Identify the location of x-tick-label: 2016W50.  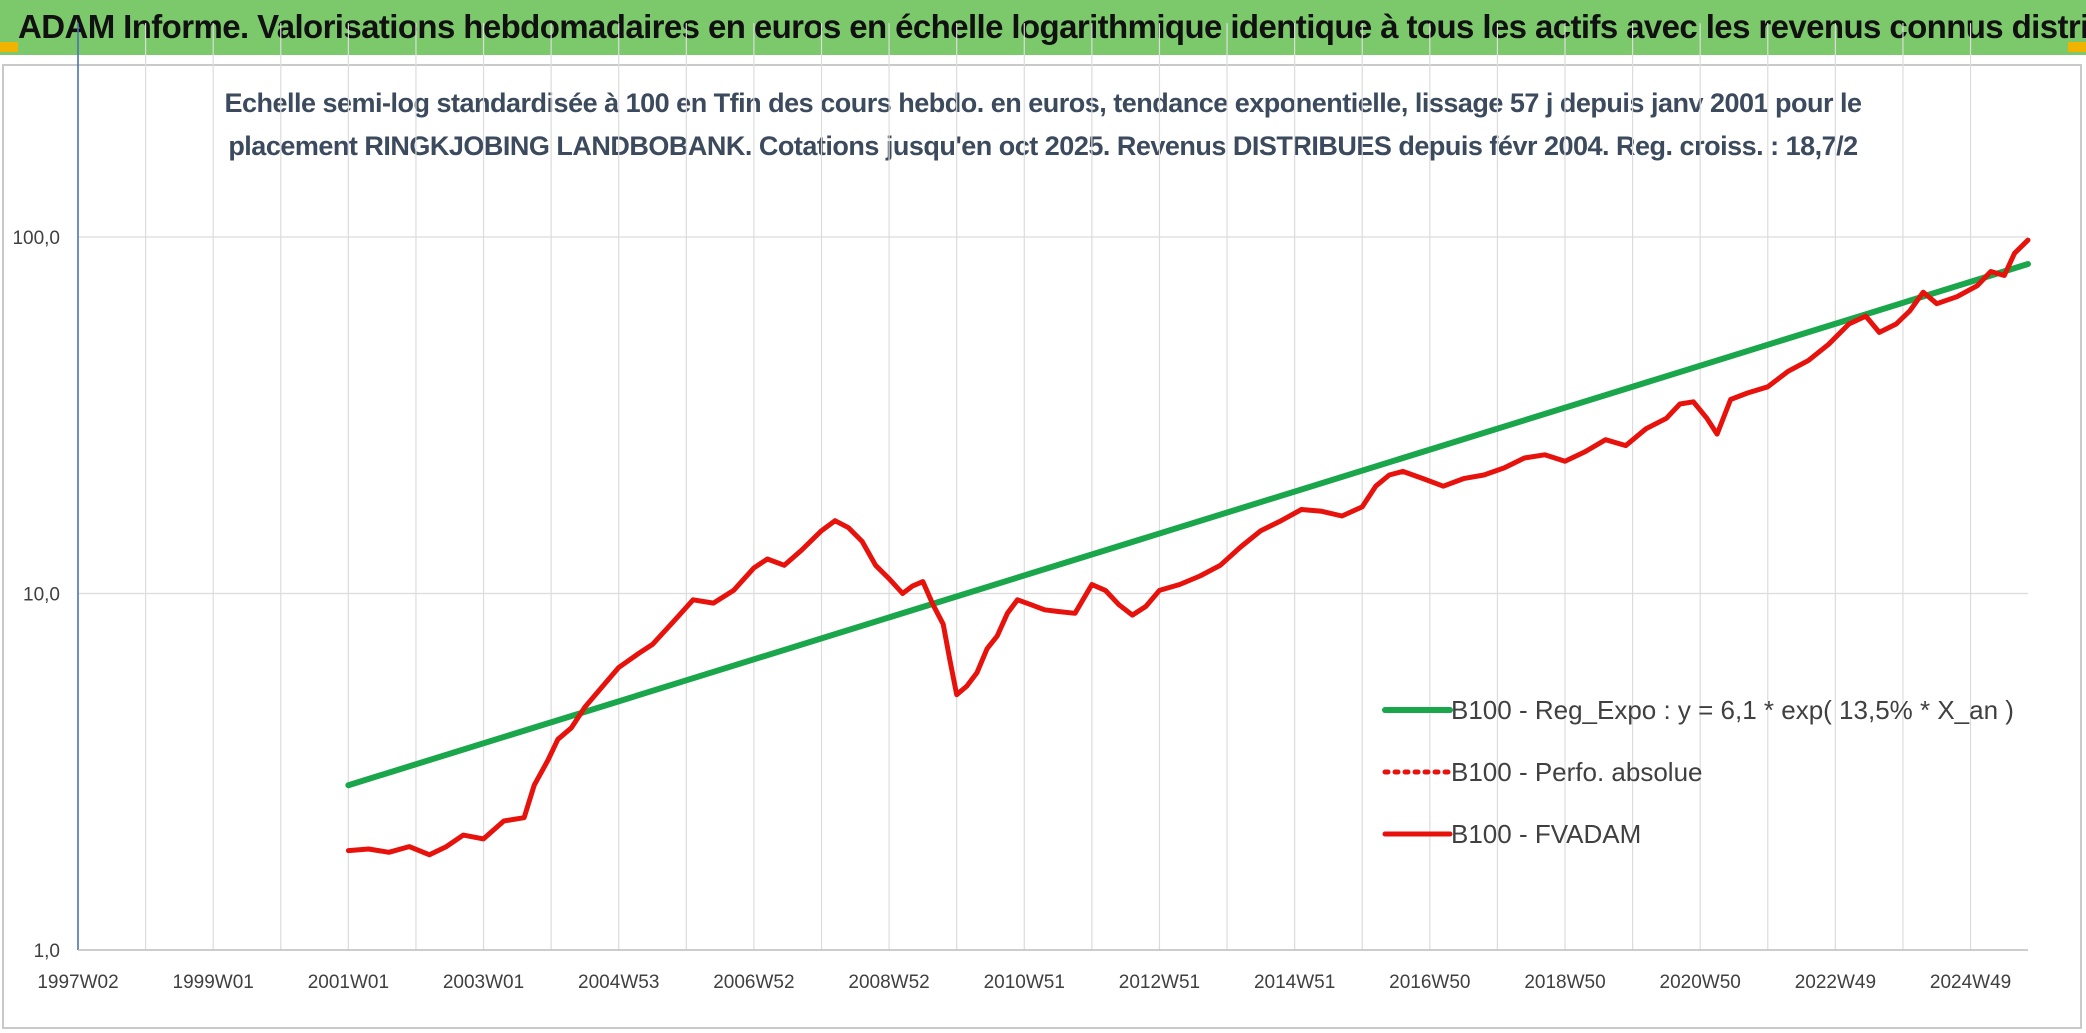
(1429, 982).